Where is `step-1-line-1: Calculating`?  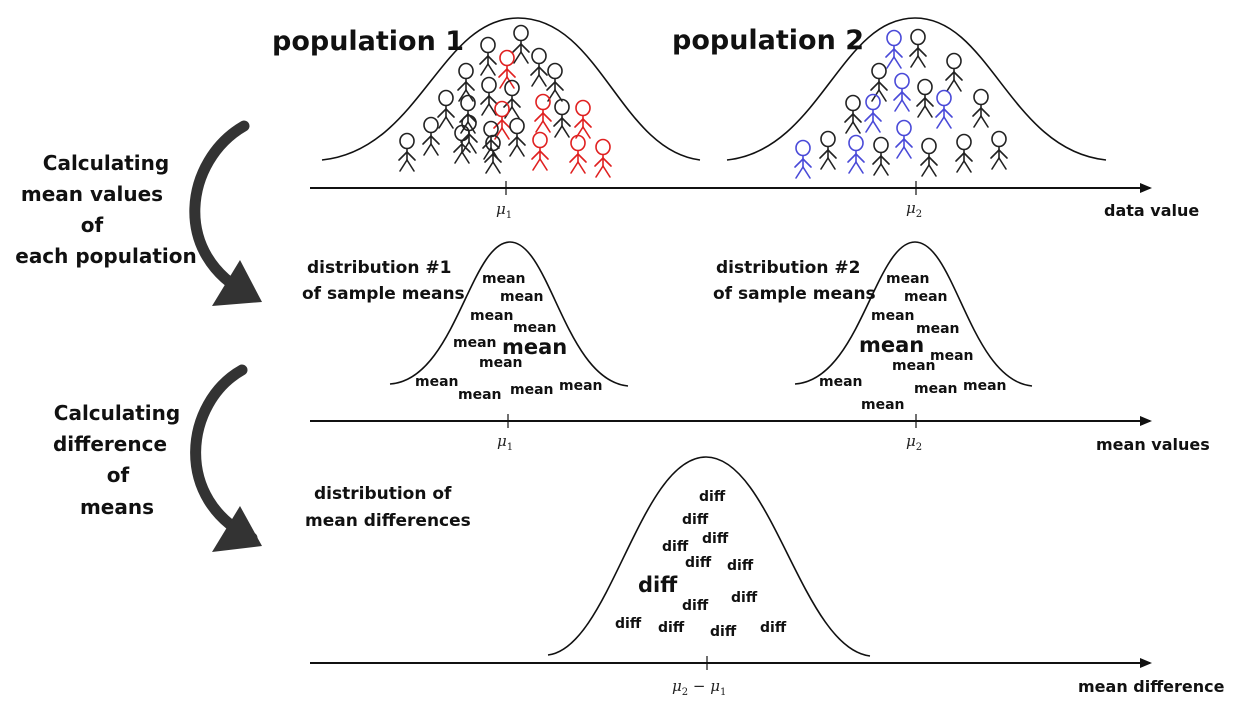
step-1-line-1: Calculating is located at coordinates (106, 163).